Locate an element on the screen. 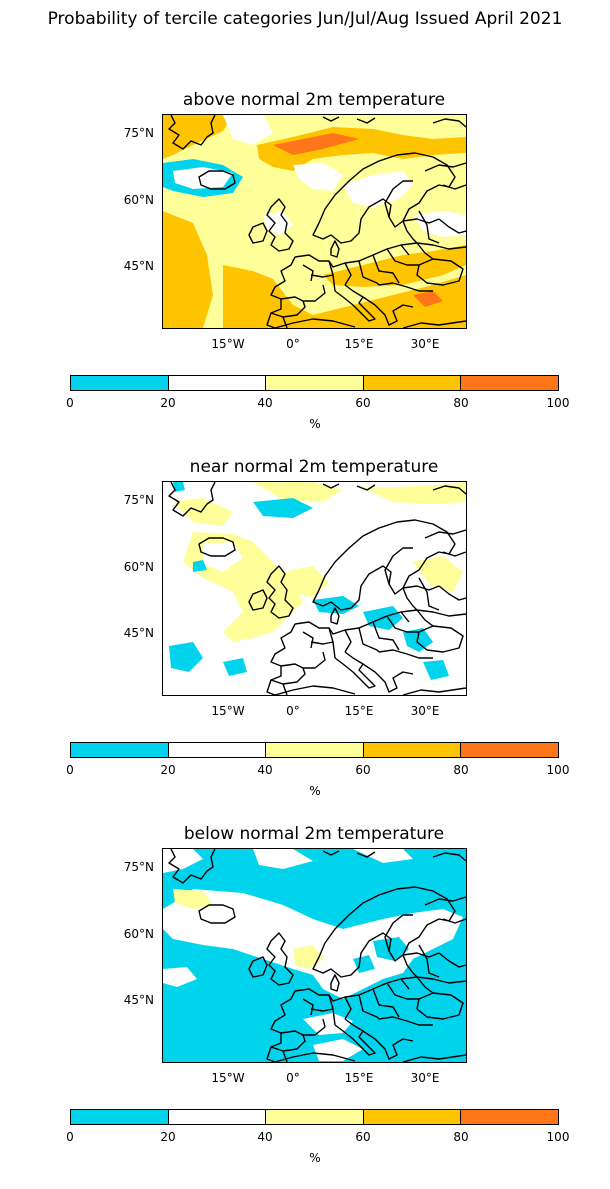  lon-label-15e: 15°E is located at coordinates (359, 344).